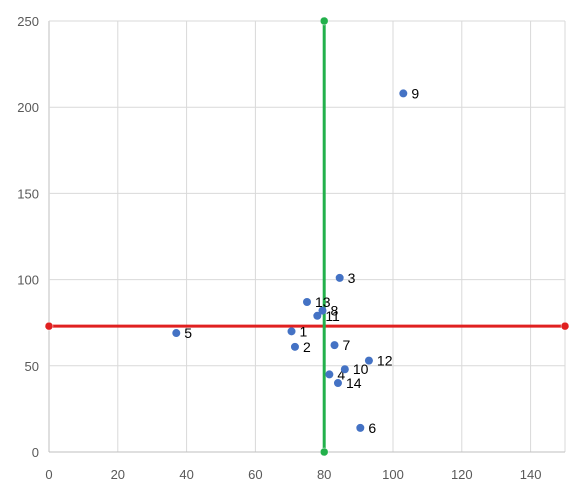 The width and height of the screenshot is (579, 491). What do you see at coordinates (347, 345) in the screenshot?
I see `data-label: 7` at bounding box center [347, 345].